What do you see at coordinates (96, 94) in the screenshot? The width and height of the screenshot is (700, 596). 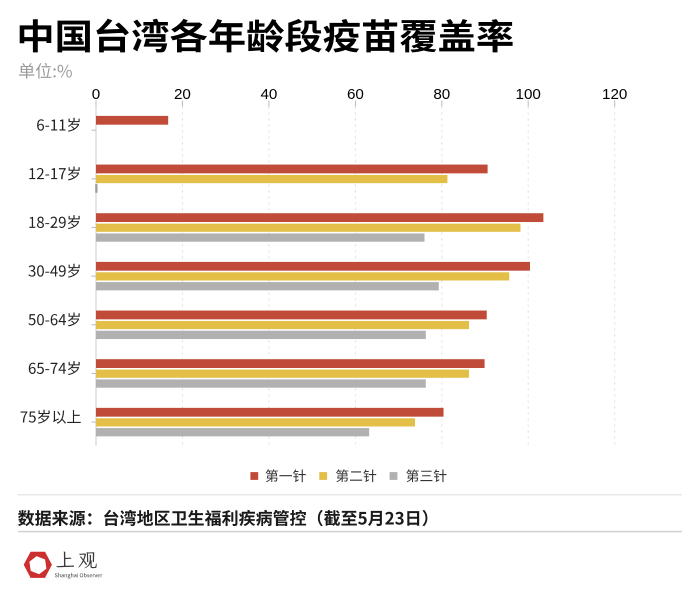 I see `svg-text: 0` at bounding box center [96, 94].